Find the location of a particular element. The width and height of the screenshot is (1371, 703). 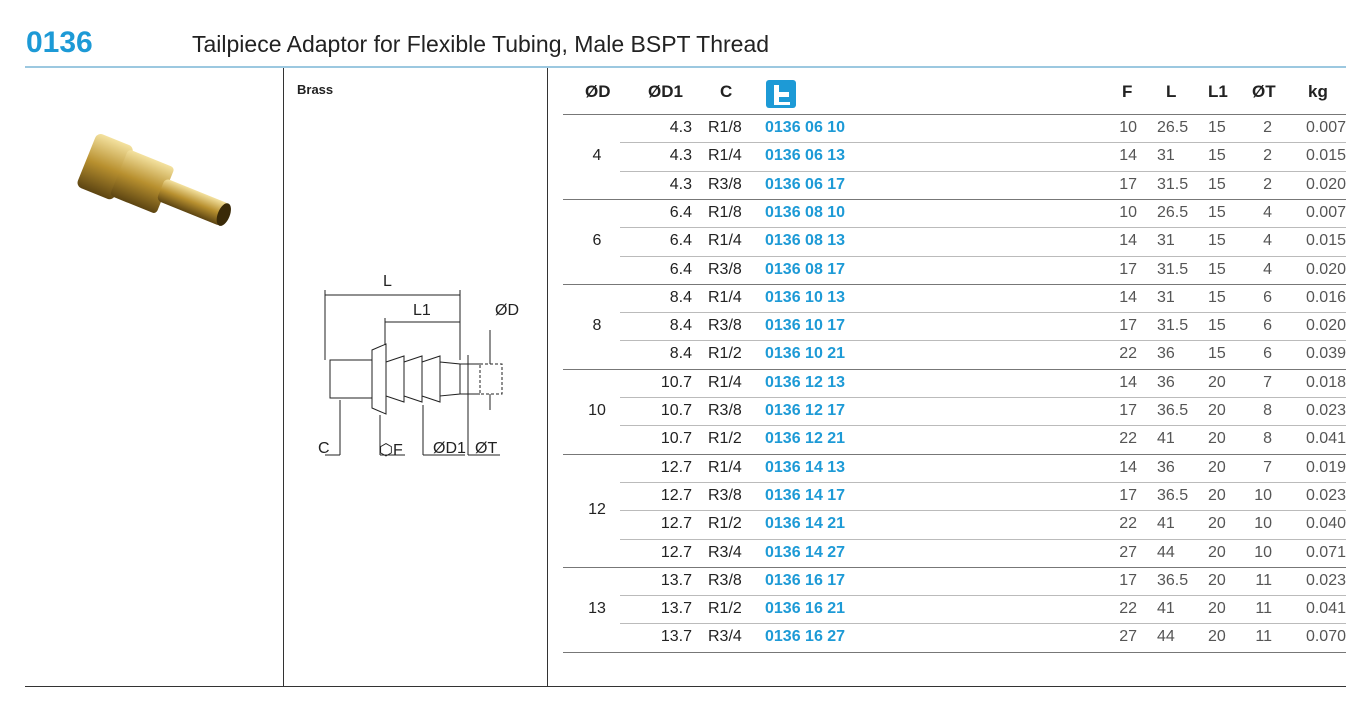

dimension-label: ⬡F is located at coordinates (391, 450).